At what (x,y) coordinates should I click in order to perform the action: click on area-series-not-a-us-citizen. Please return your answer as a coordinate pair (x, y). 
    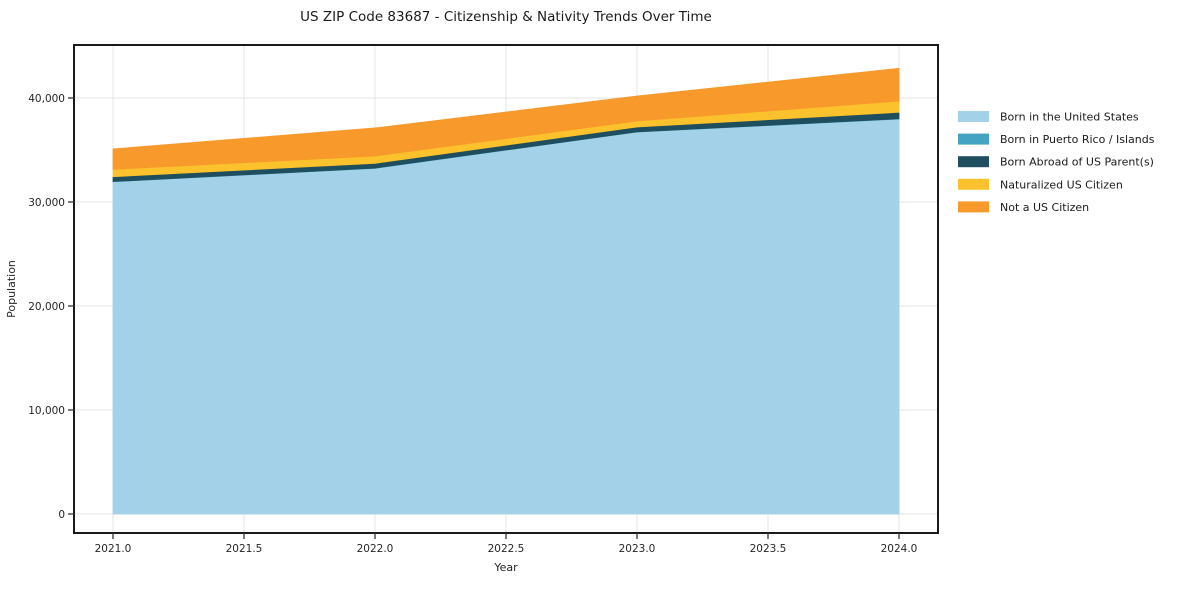
    Looking at the image, I should click on (506, 118).